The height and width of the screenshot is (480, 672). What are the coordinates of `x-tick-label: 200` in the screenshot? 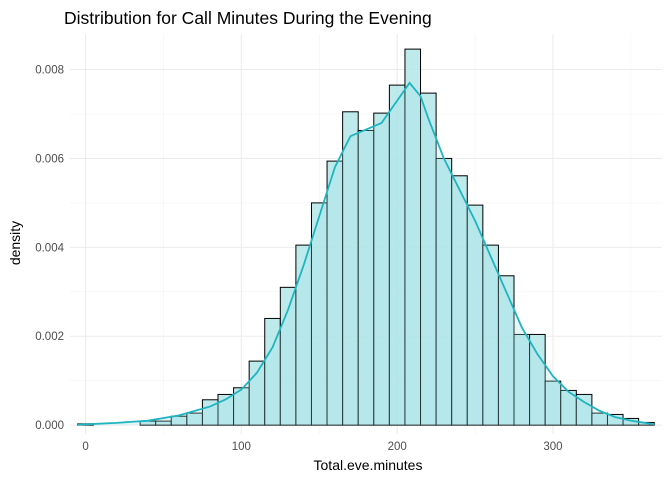 It's located at (397, 447).